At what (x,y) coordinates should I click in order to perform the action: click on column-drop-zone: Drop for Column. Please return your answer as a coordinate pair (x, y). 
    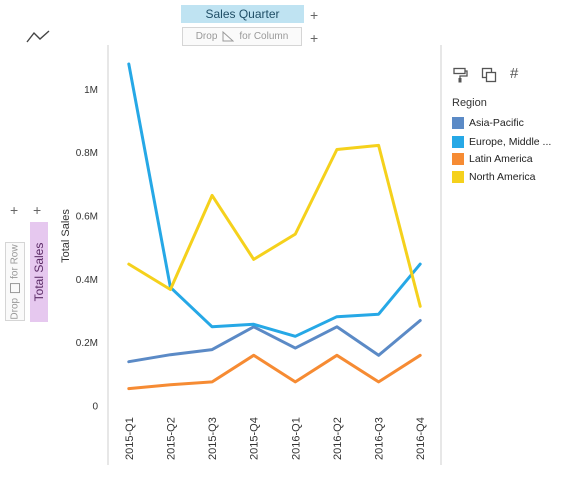
    Looking at the image, I should click on (242, 36).